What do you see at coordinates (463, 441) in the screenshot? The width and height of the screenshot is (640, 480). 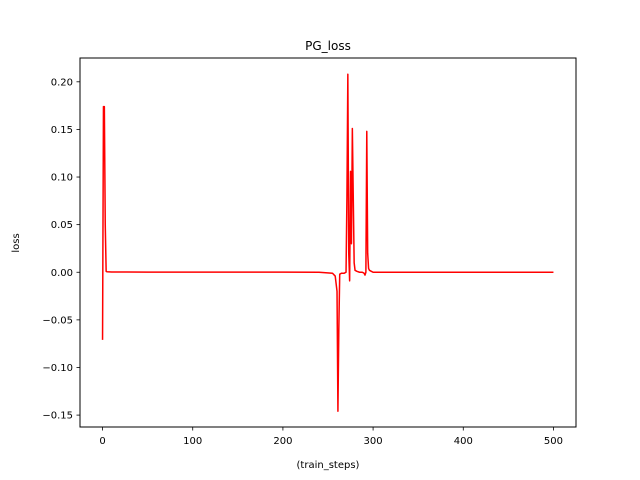 I see `x-tick-label: 400` at bounding box center [463, 441].